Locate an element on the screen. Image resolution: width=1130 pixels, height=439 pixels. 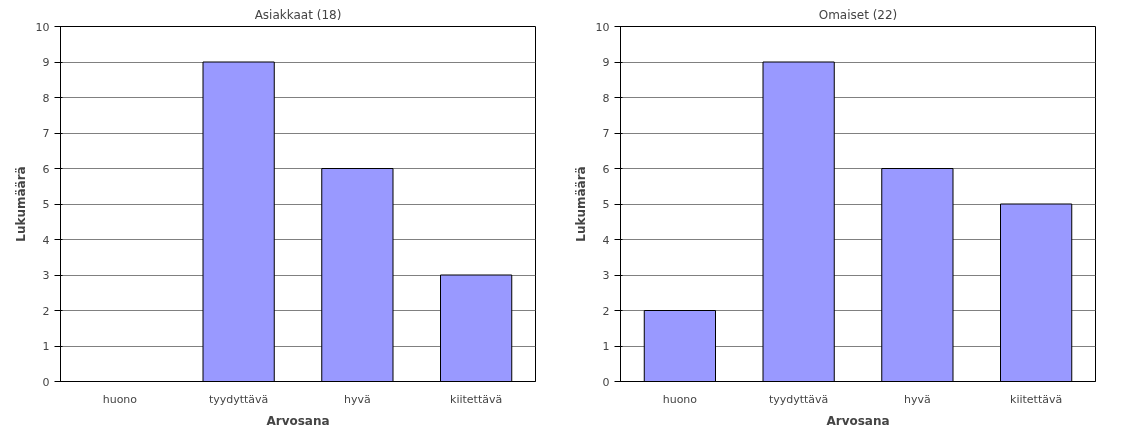
chart-title: Asiakkaat (18) is located at coordinates (298, 14).